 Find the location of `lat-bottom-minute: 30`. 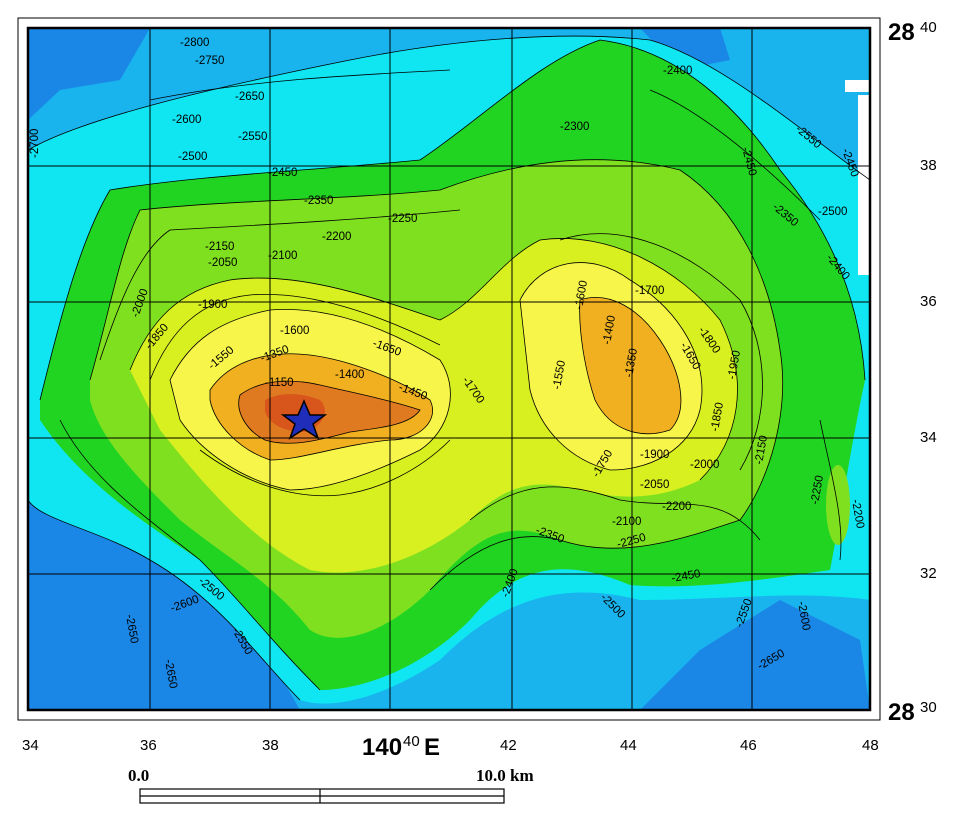

lat-bottom-minute: 30 is located at coordinates (928, 707).